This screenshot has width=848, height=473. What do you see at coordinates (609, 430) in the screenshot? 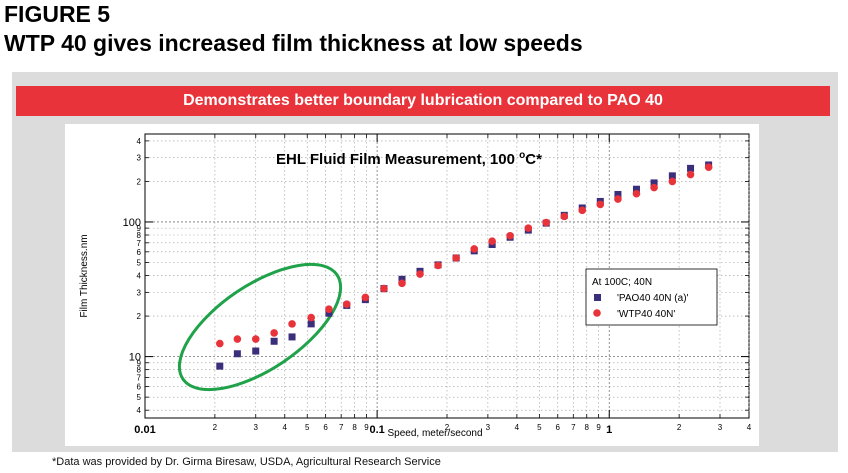
I see `x-tick-label: 1` at bounding box center [609, 430].